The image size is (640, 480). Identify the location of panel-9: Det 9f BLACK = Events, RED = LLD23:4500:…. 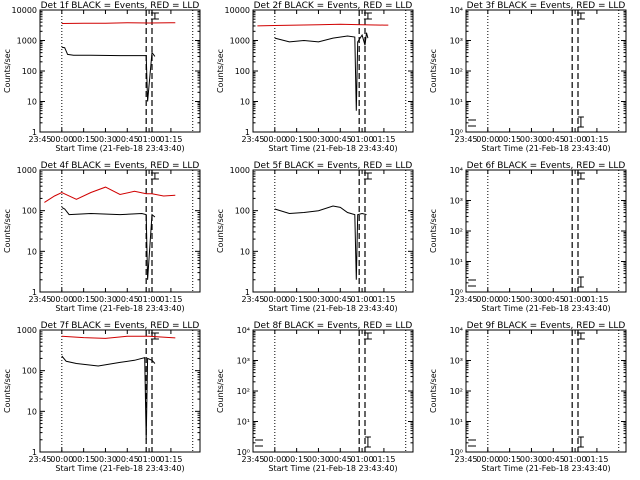
(528, 397).